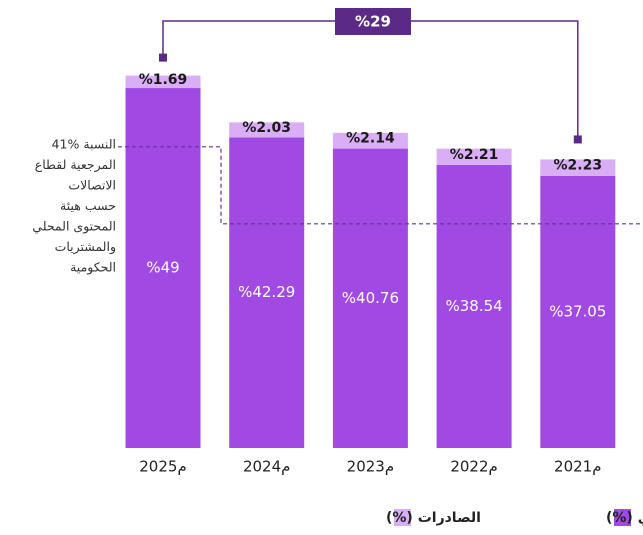 This screenshot has width=643, height=535. I want to click on value-label: %2.14, so click(370, 139).